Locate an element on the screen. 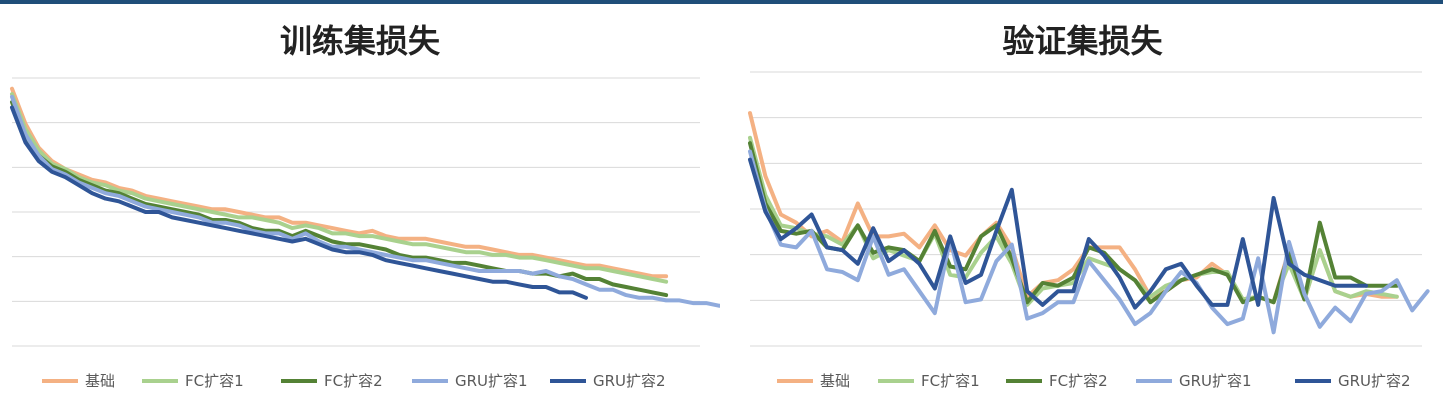  top-accent-bar is located at coordinates (721, 2).